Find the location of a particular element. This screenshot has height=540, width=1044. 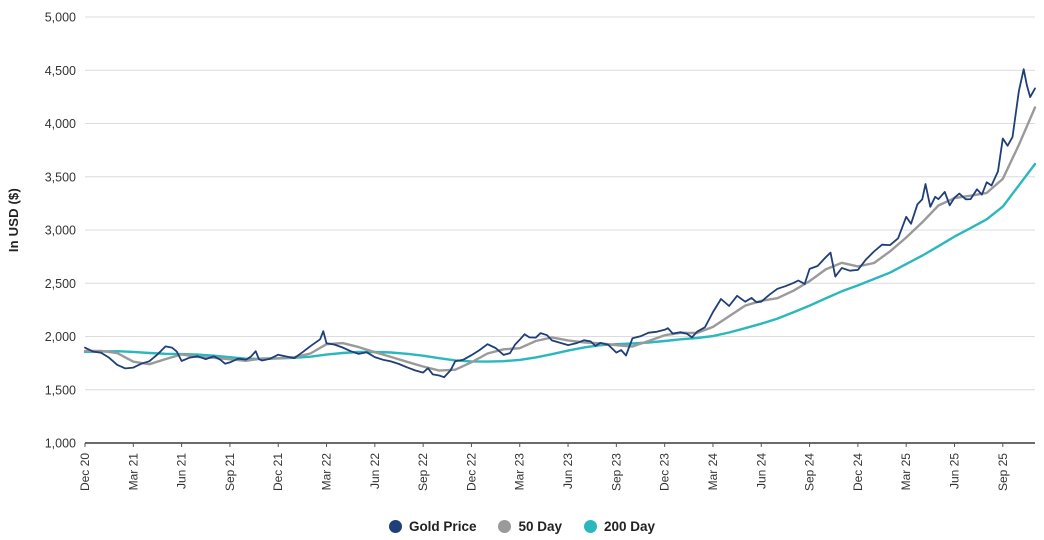

legend-item-gold-price: Gold Price is located at coordinates (432, 526).